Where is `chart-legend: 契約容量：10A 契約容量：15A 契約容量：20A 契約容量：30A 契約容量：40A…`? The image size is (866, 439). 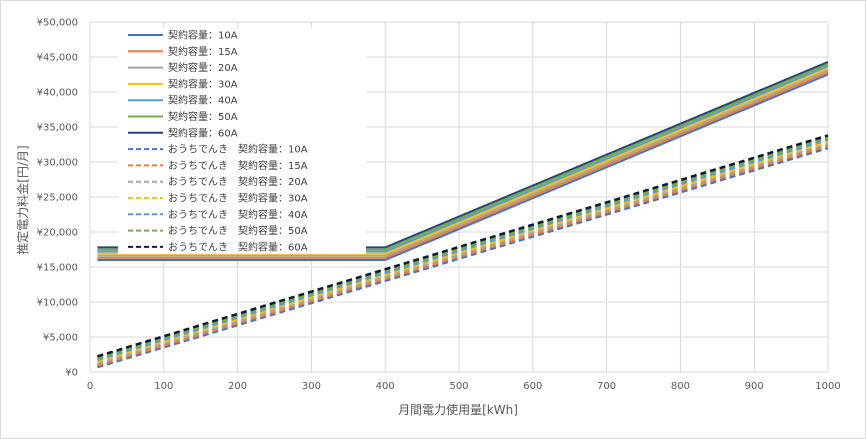 chart-legend: 契約容量：10A 契約容量：15A 契約容量：20A 契約容量：30A 契約容量：40A… is located at coordinates (242, 141).